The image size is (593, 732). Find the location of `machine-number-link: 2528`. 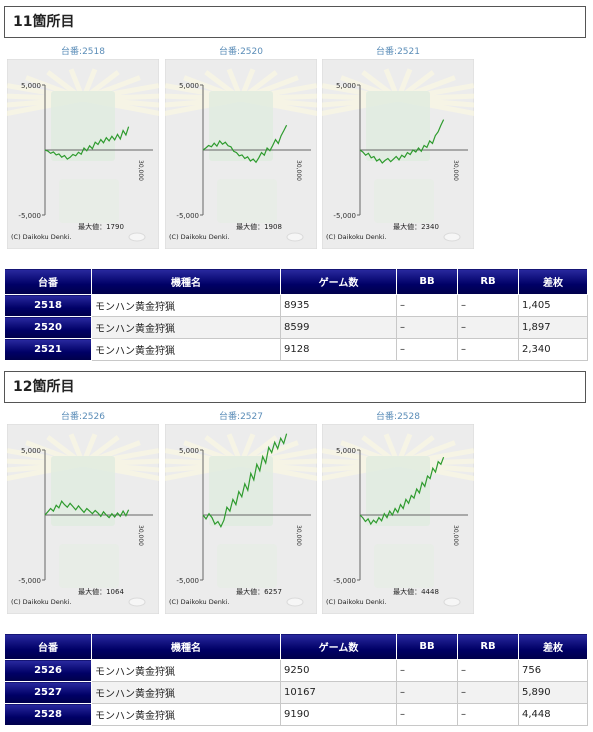

machine-number-link: 2528 is located at coordinates (48, 714).